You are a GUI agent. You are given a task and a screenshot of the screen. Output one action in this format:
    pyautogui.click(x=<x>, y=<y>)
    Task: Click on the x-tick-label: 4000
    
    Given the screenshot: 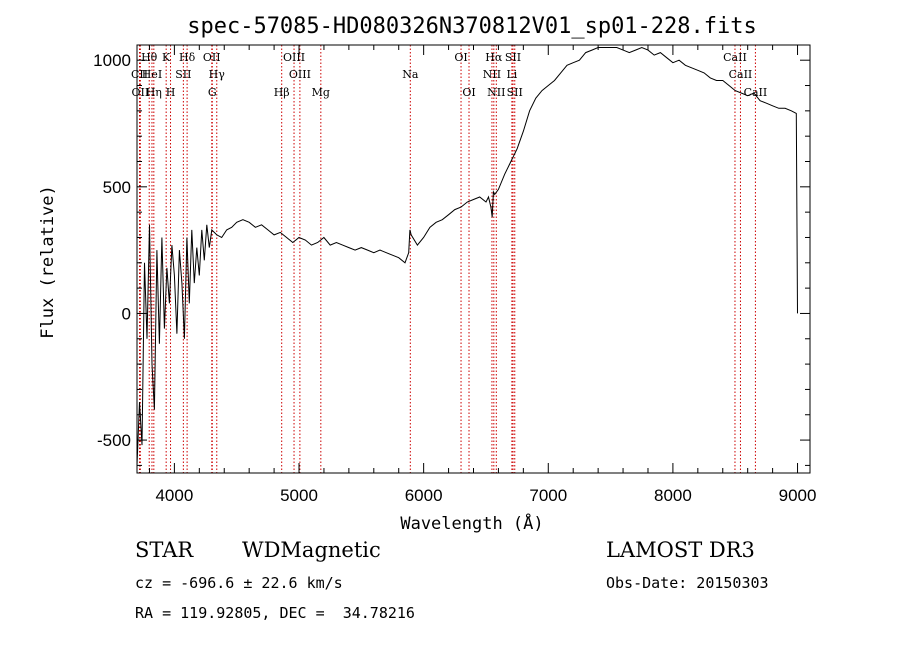 What is the action you would take?
    pyautogui.click(x=174, y=495)
    